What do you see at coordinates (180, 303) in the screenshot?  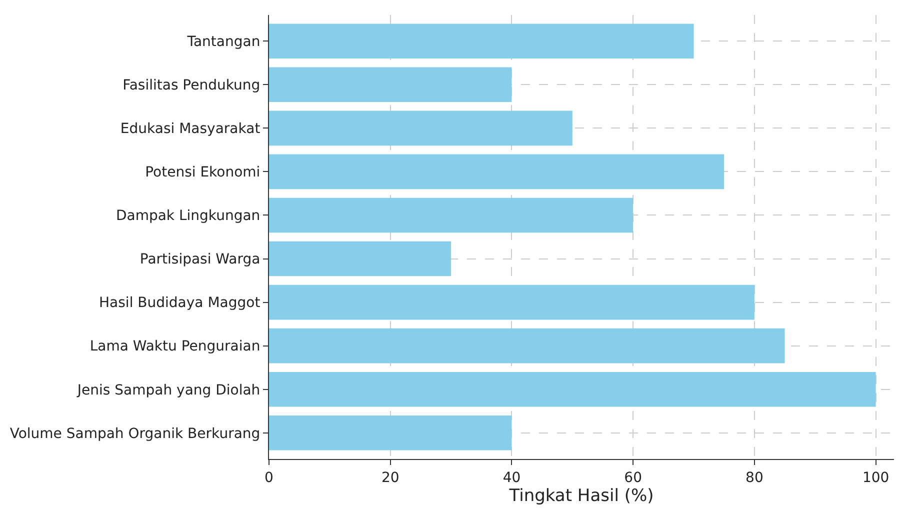 I see `y-tick-label: Hasil Budidaya Maggot` at bounding box center [180, 303].